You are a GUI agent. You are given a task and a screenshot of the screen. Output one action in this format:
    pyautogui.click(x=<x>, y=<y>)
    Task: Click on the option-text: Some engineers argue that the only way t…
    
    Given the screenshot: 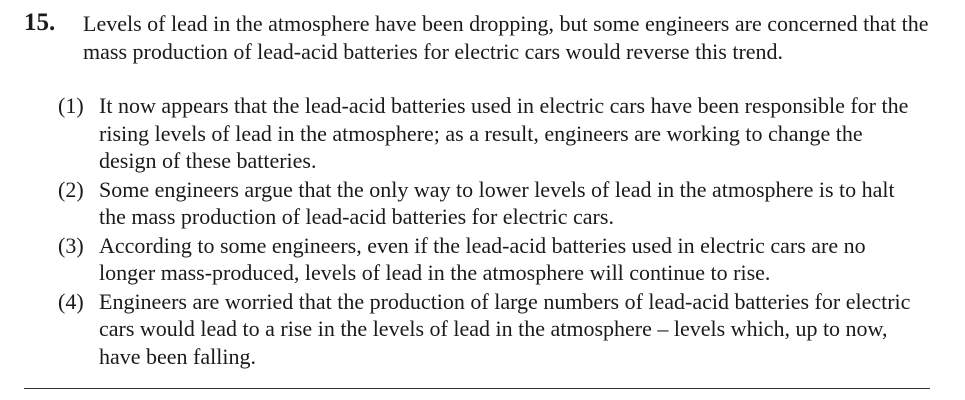 What is the action you would take?
    pyautogui.click(x=497, y=203)
    